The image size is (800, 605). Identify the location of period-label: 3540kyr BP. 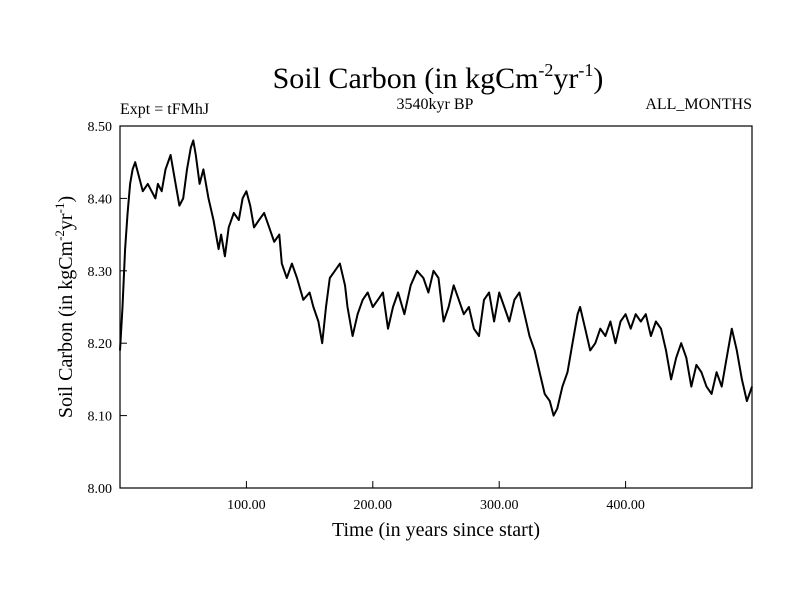
(435, 104).